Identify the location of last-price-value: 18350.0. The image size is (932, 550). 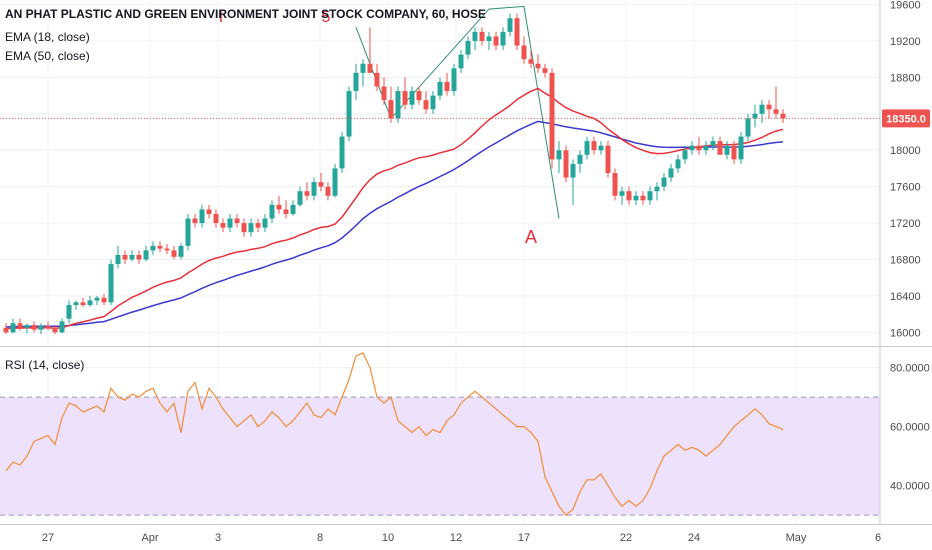
(906, 119).